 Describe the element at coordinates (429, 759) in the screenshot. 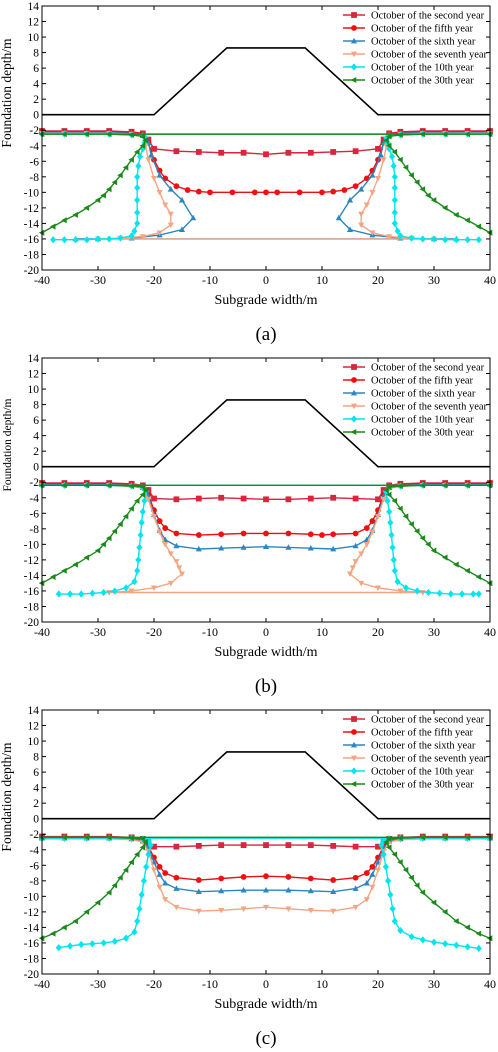

I see `legend-label: October of the seventh year` at that location.